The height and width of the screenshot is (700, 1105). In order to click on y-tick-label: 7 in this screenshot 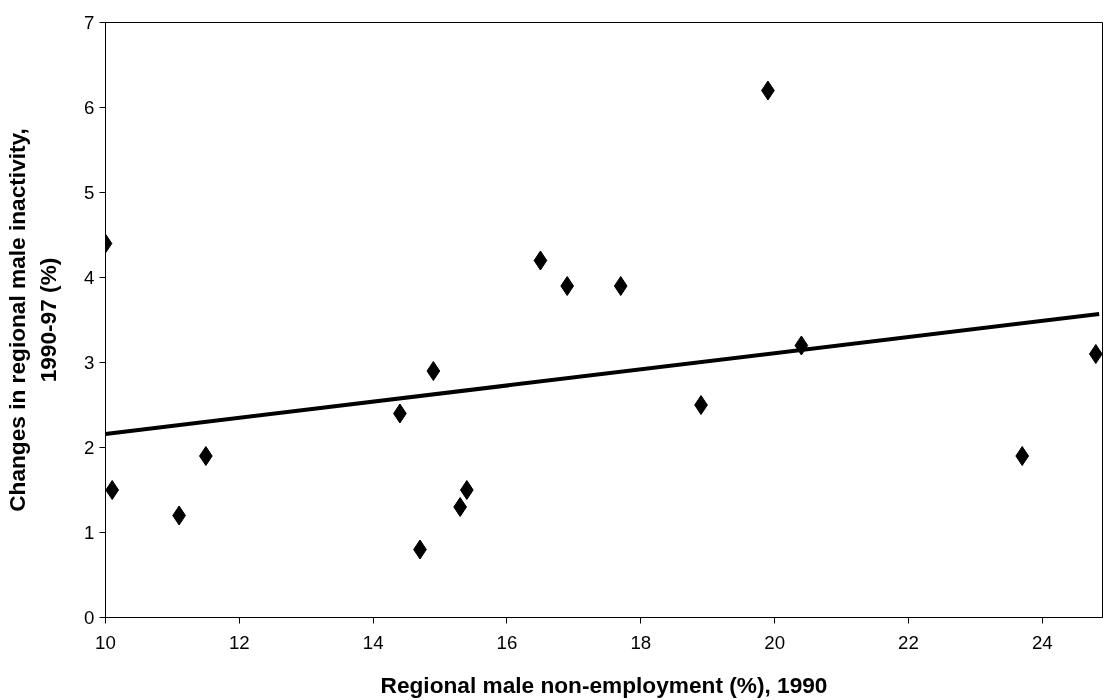, I will do `click(89, 22)`.